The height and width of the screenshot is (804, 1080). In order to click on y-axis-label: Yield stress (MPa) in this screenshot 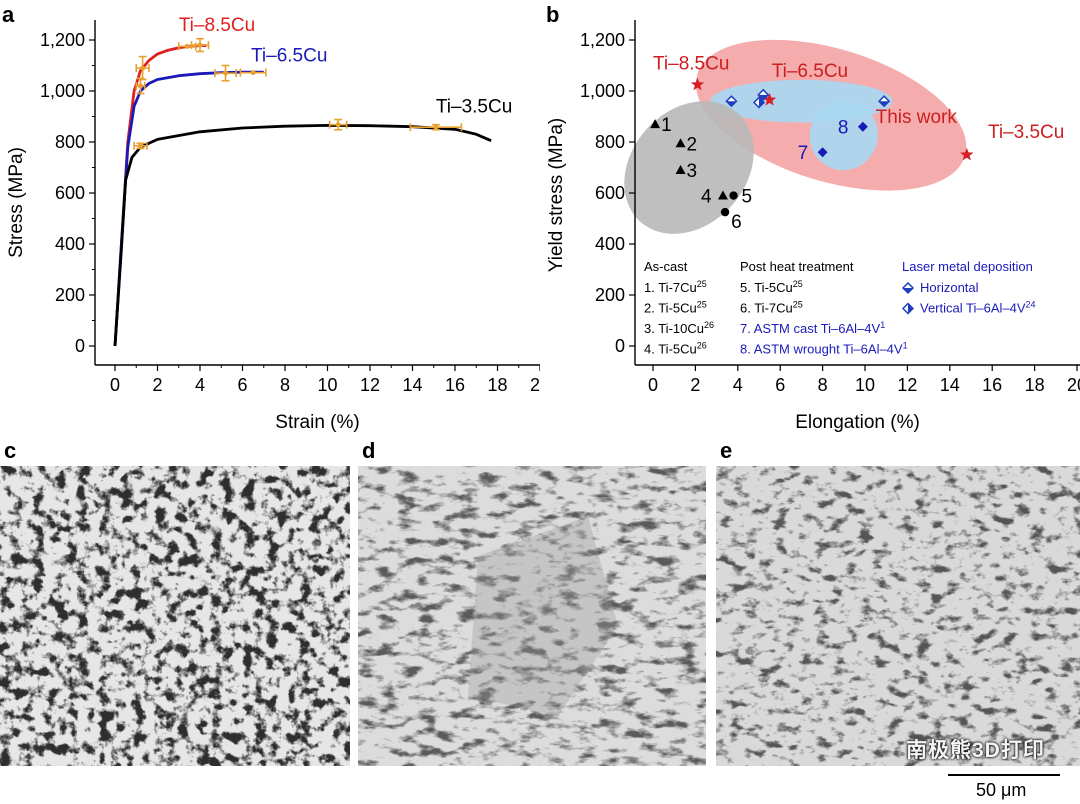, I will do `click(556, 195)`.